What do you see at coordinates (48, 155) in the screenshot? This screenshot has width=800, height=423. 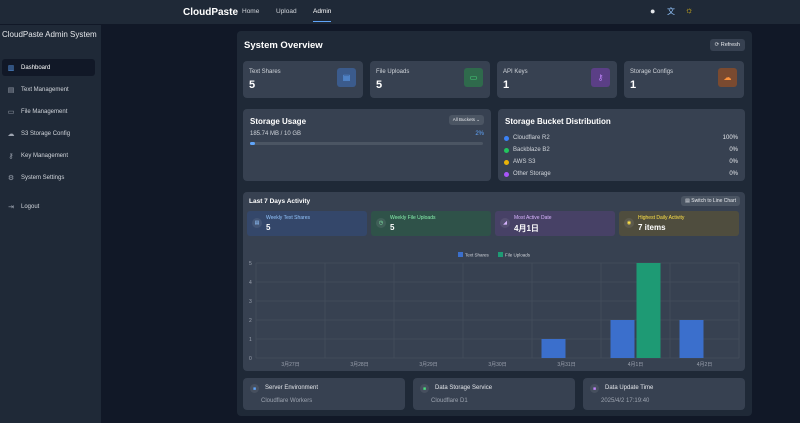 I see `sidebar-item-key-management: ⚷ Key Management` at bounding box center [48, 155].